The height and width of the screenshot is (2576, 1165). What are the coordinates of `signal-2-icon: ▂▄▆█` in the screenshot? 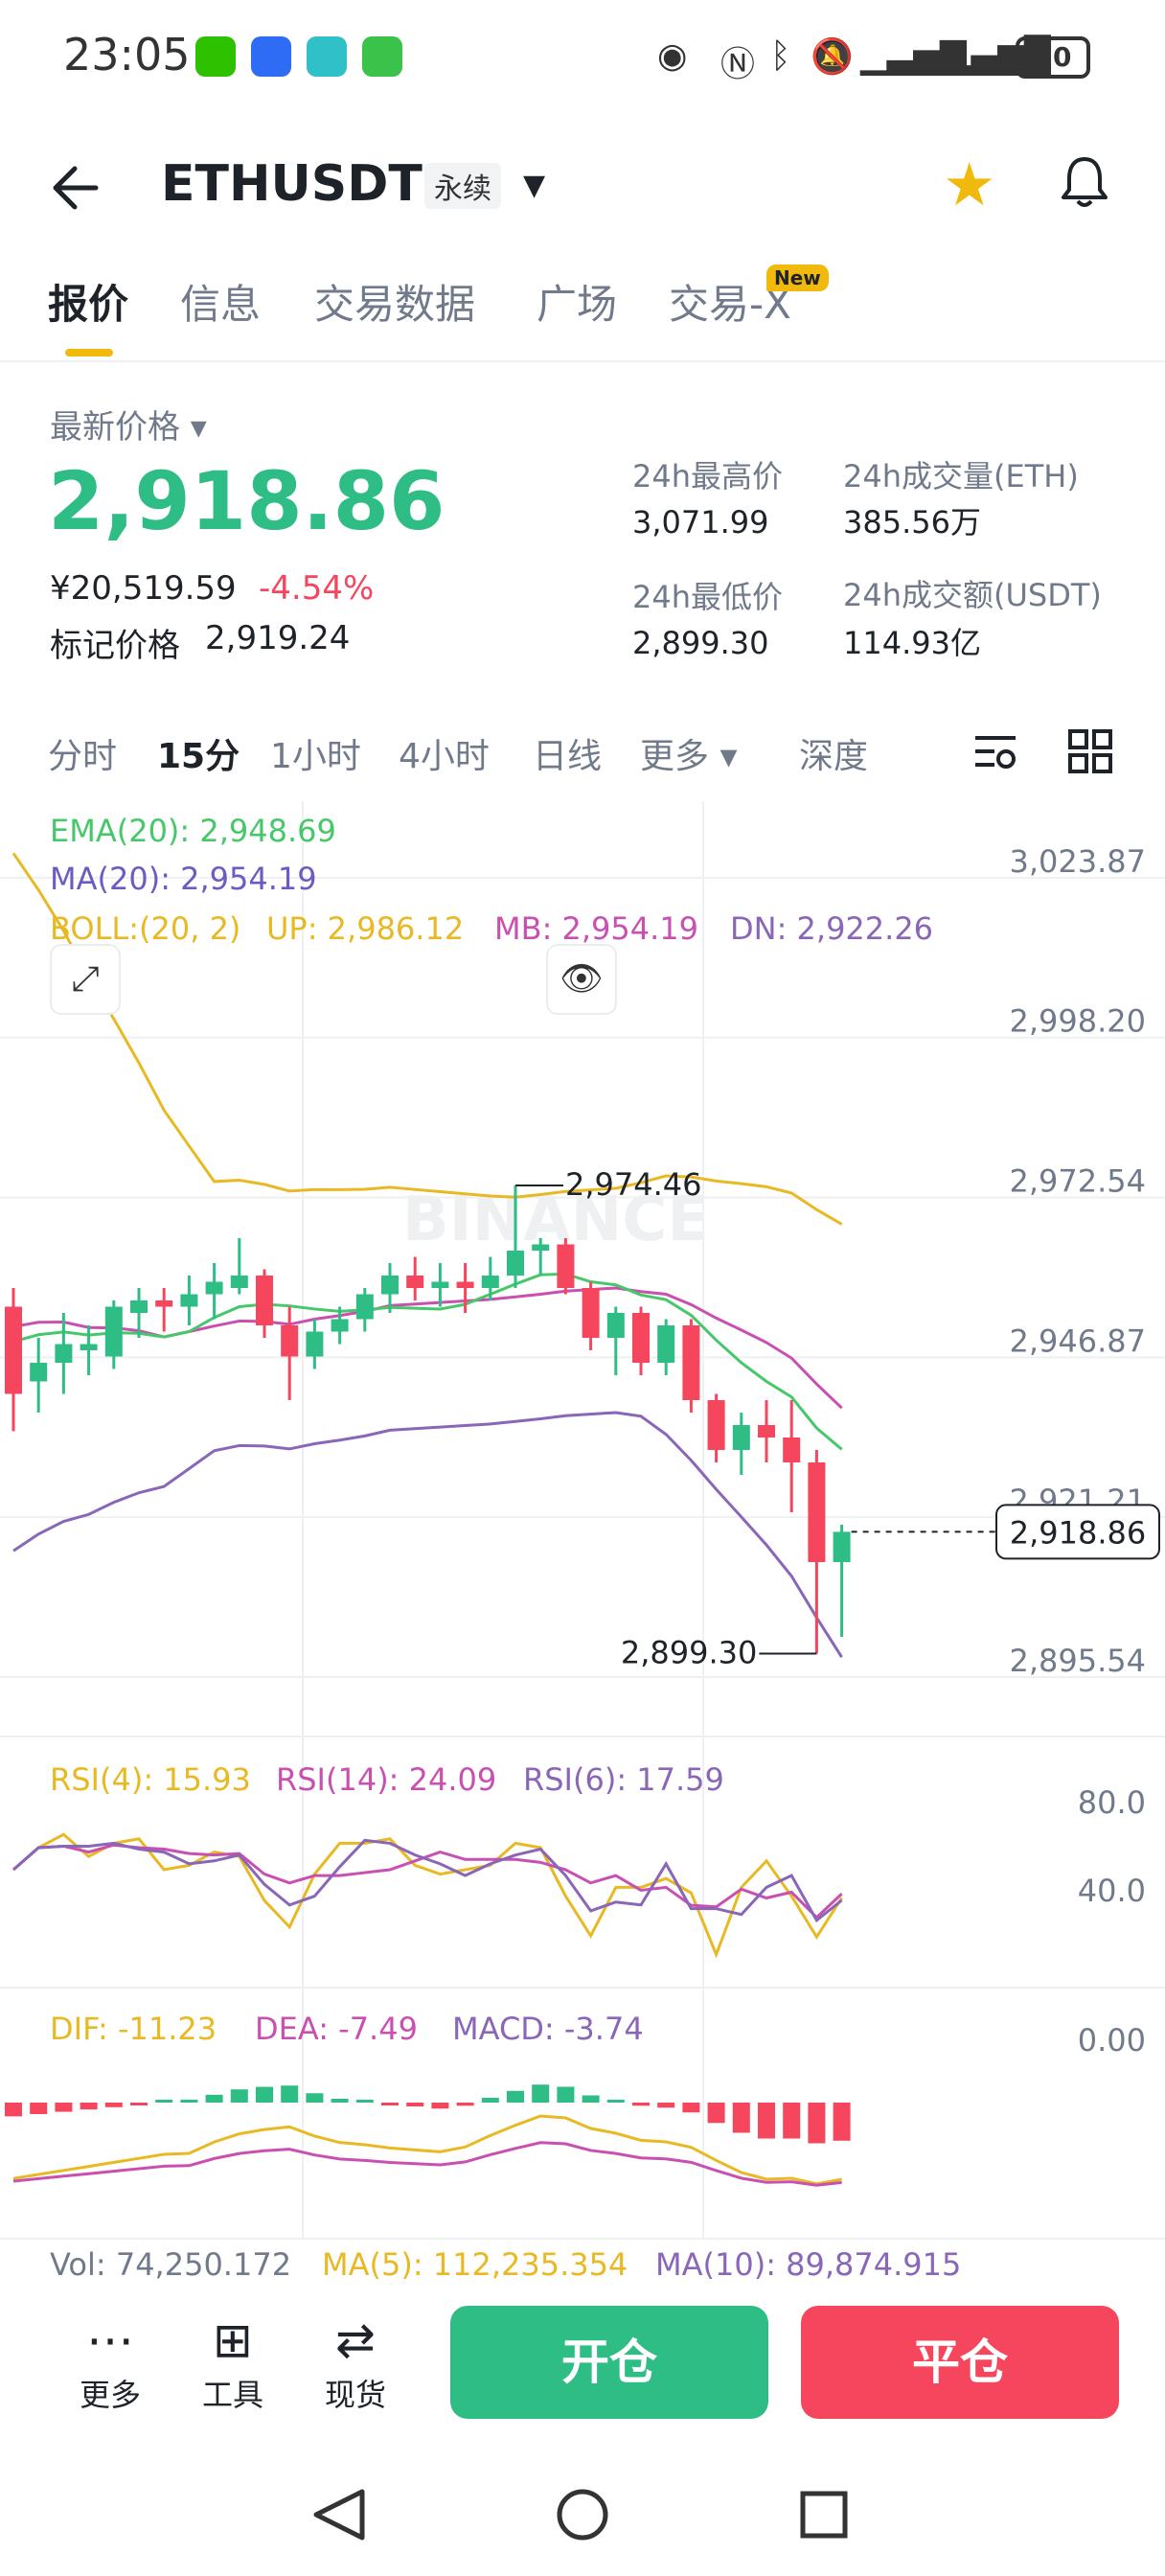 It's located at (998, 56).